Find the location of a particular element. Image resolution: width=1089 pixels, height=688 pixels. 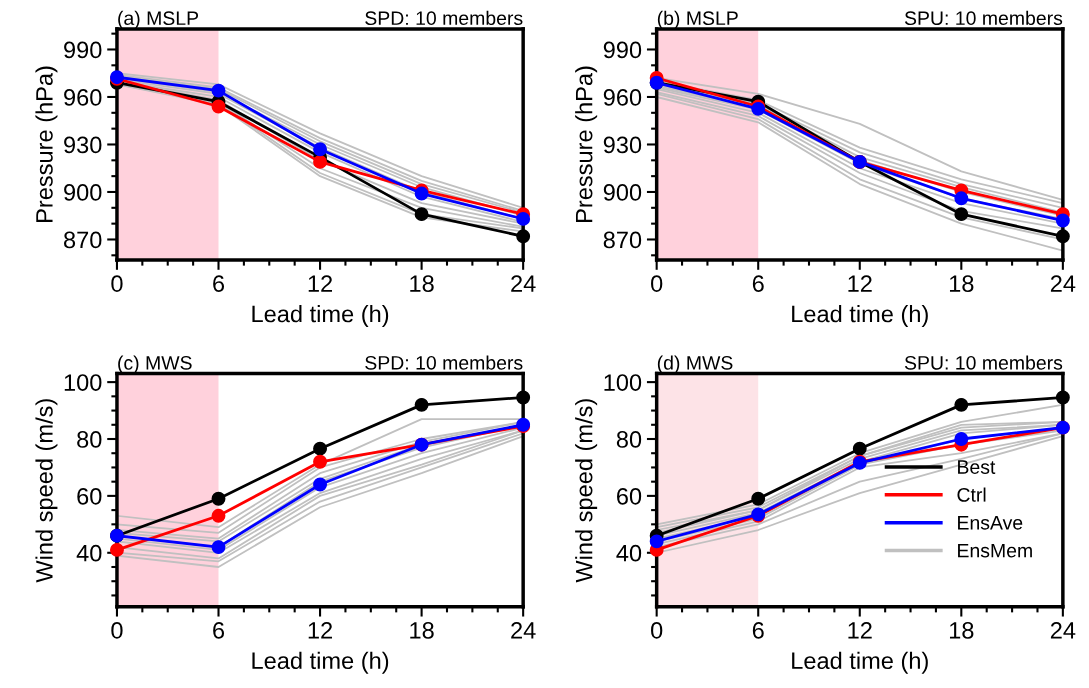

chart-title: (d) MWS is located at coordinates (695, 364).